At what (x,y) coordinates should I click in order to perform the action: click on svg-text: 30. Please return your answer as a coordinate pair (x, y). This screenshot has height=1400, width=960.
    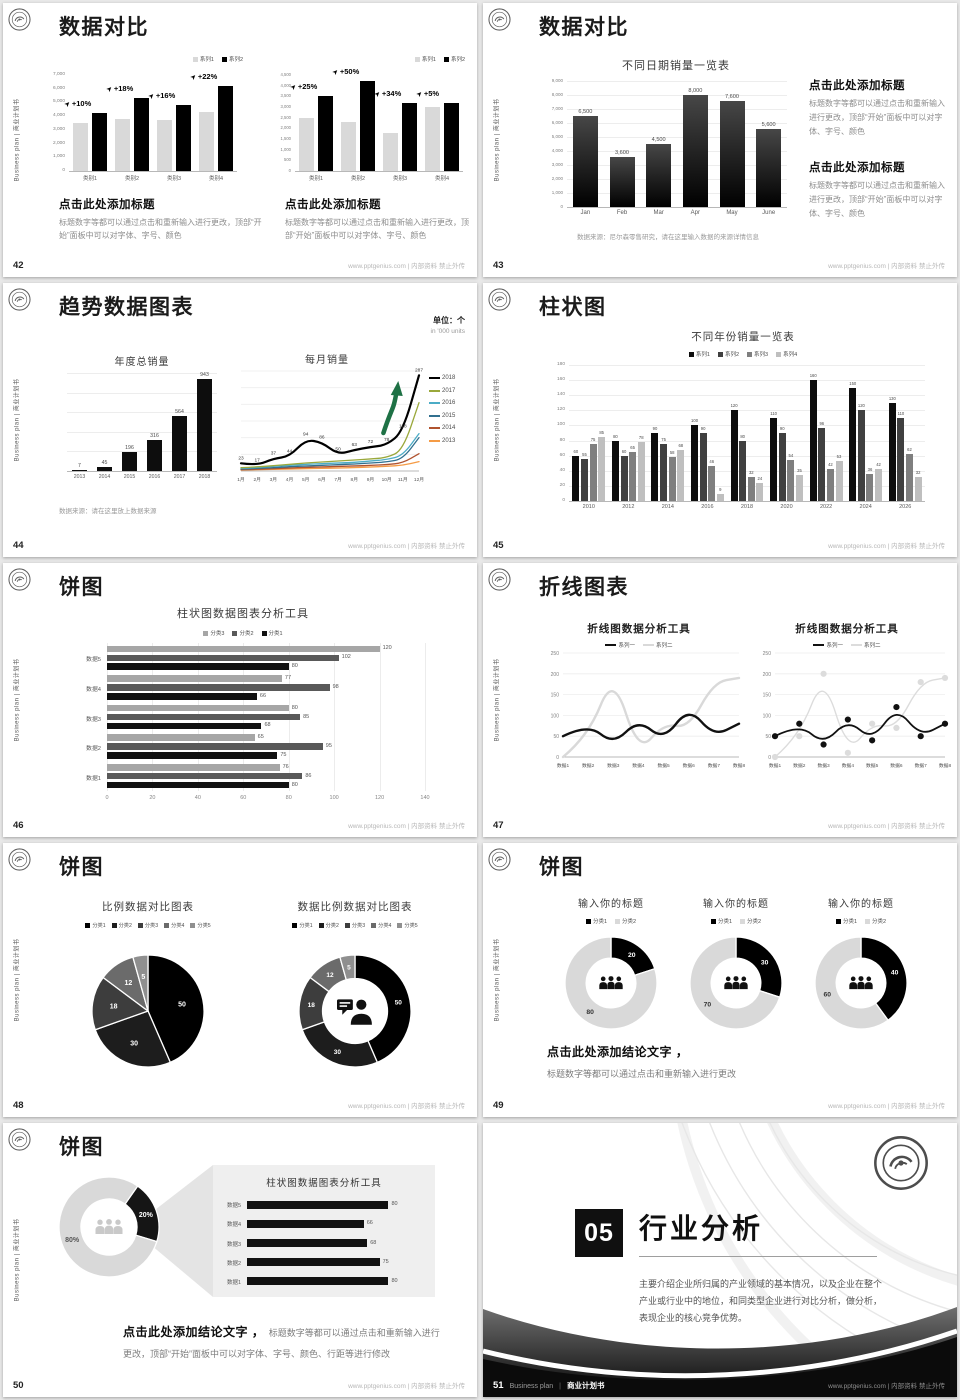
    Looking at the image, I should click on (134, 1043).